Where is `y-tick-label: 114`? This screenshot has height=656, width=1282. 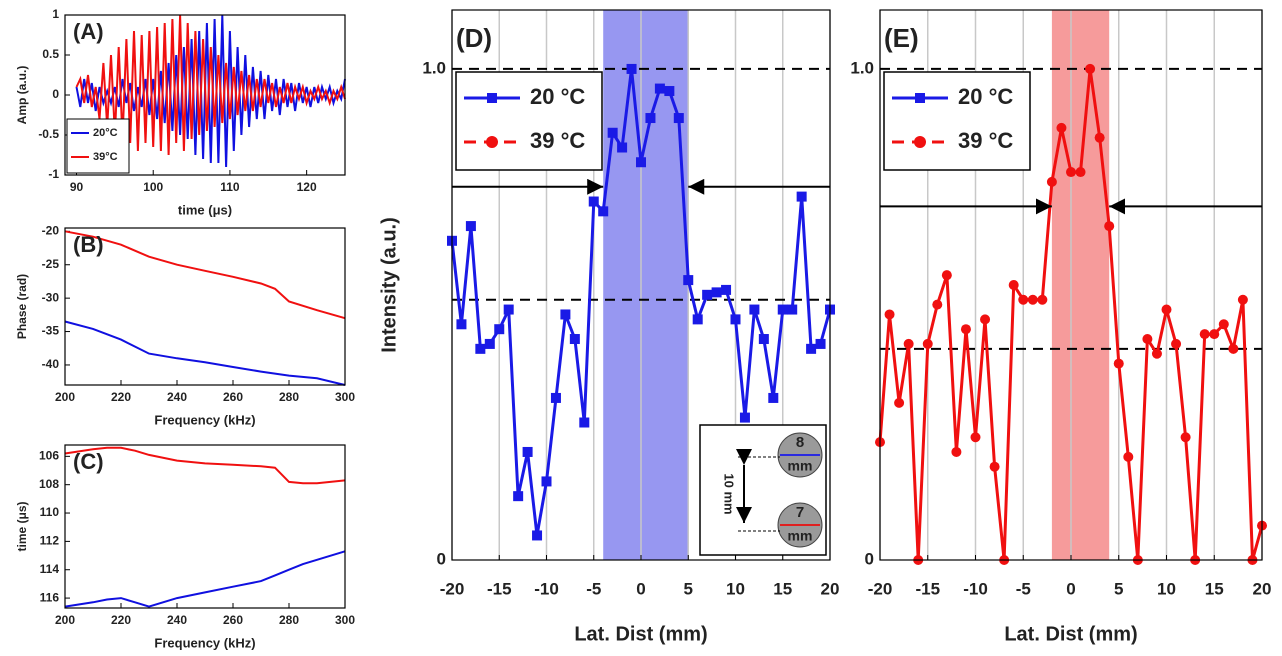
y-tick-label: 114 is located at coordinates (50, 569).